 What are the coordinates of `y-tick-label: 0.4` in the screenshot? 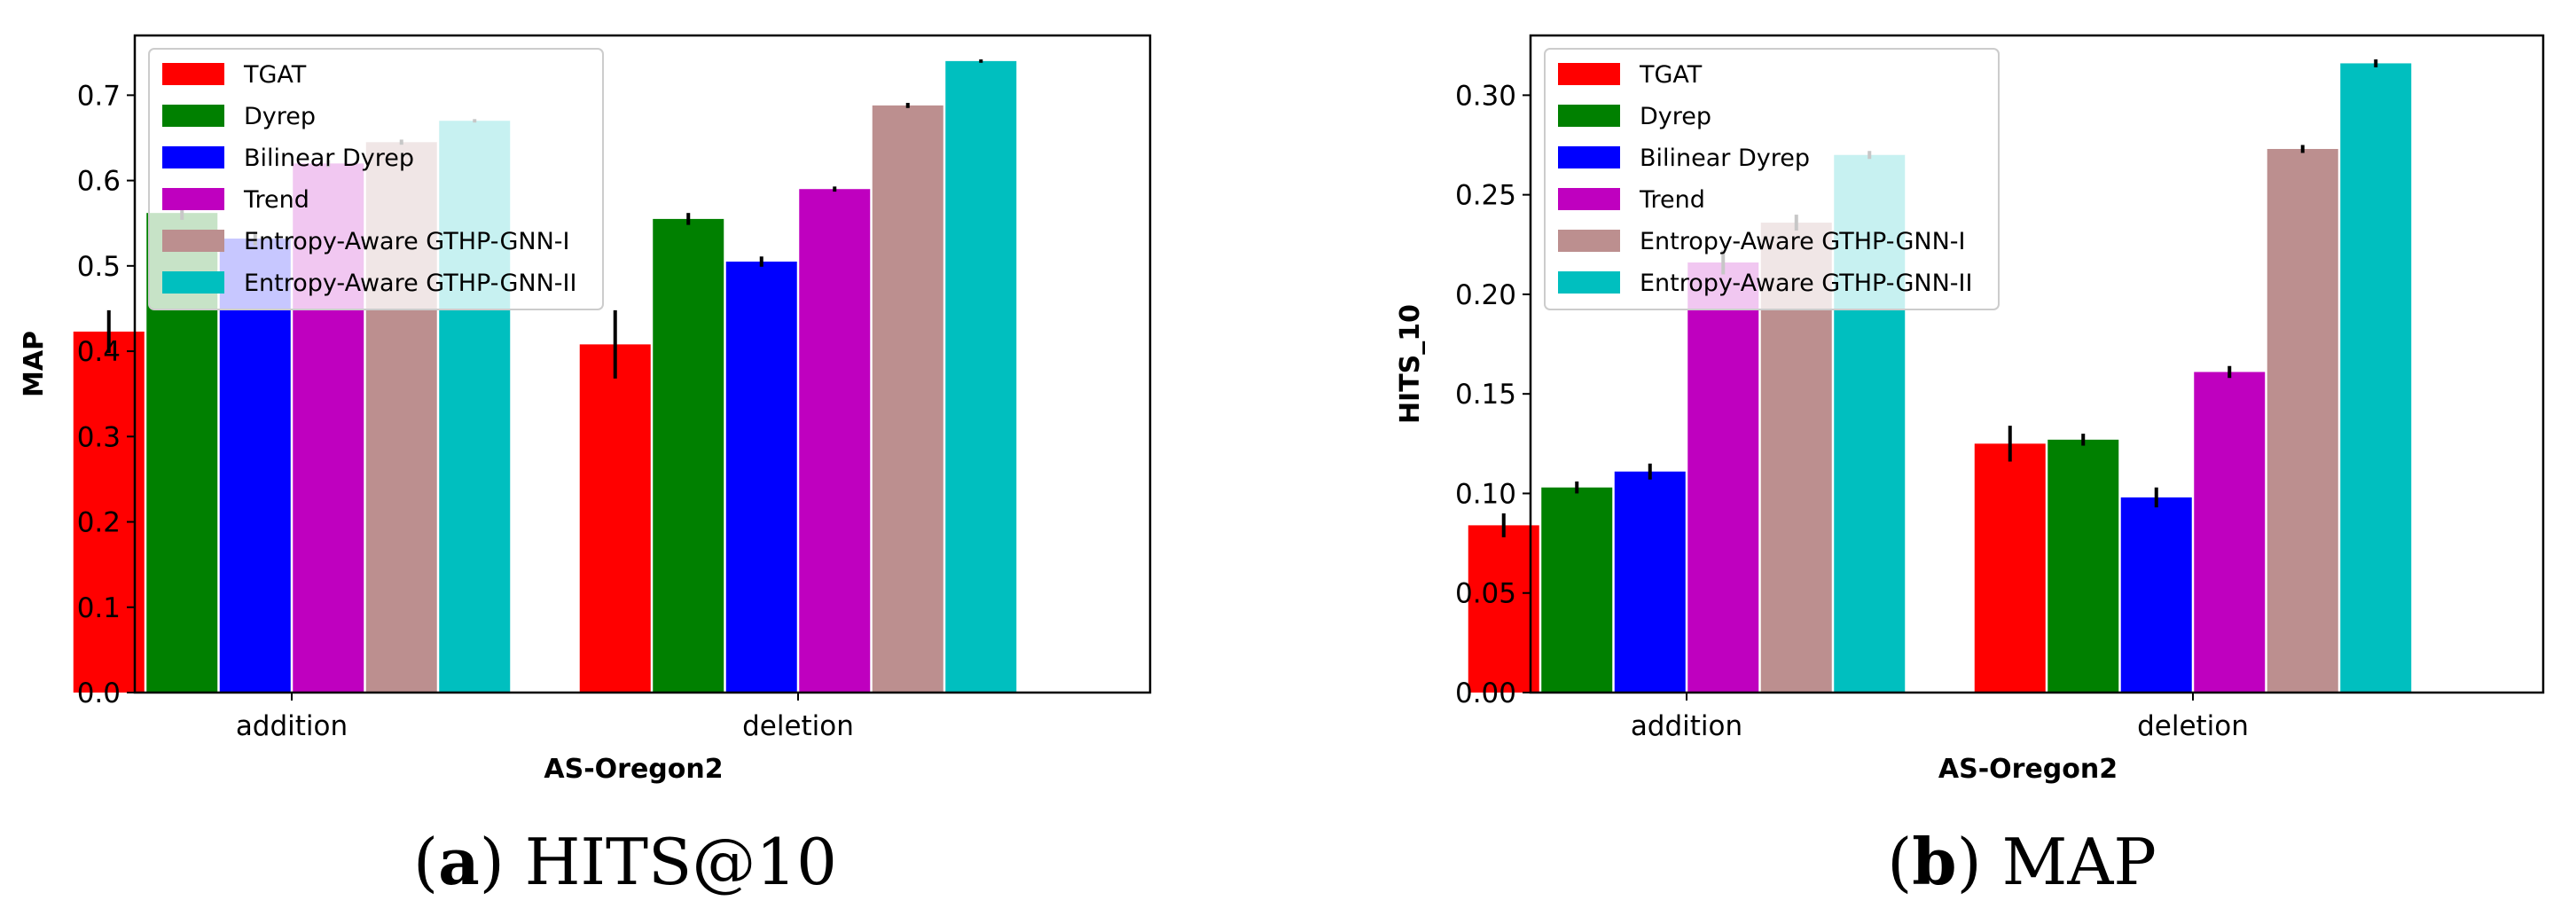 It's located at (99, 352).